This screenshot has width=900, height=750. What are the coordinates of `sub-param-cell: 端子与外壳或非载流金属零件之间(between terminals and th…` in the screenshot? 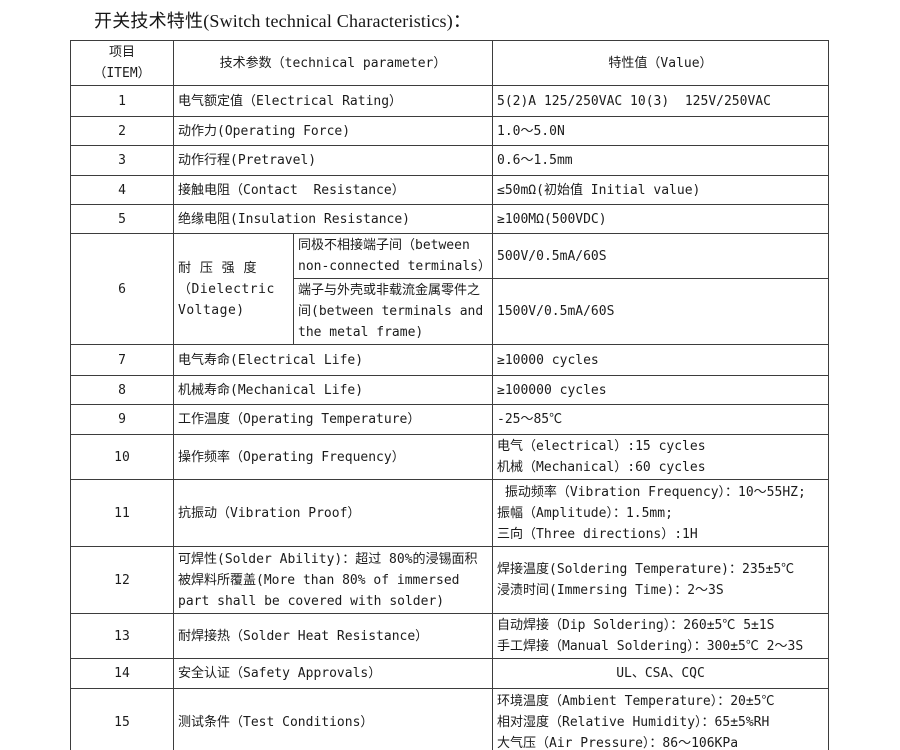 It's located at (393, 311).